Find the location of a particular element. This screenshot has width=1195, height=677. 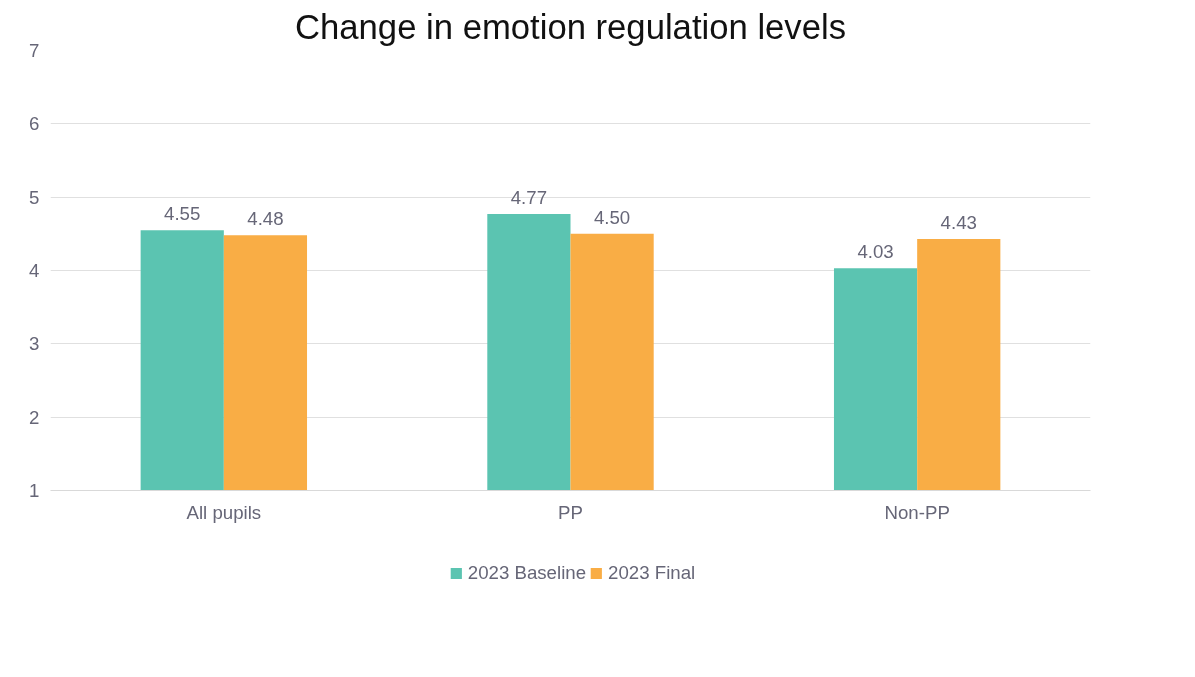

x-tick-label: PP is located at coordinates (570, 512).